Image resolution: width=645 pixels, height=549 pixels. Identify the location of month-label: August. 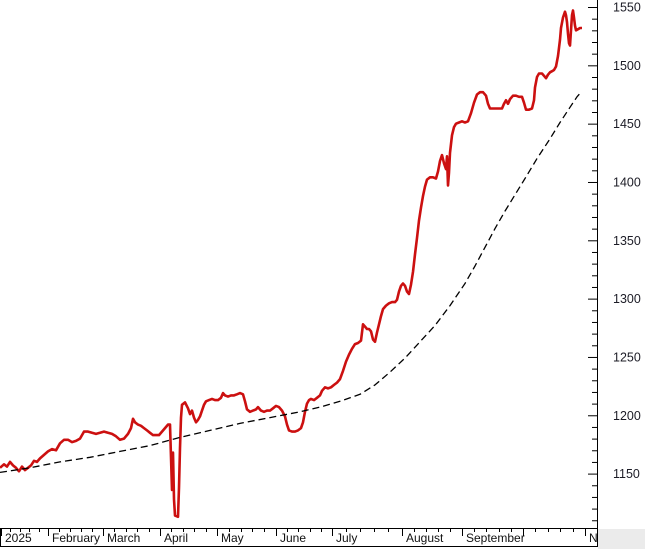
(425, 538).